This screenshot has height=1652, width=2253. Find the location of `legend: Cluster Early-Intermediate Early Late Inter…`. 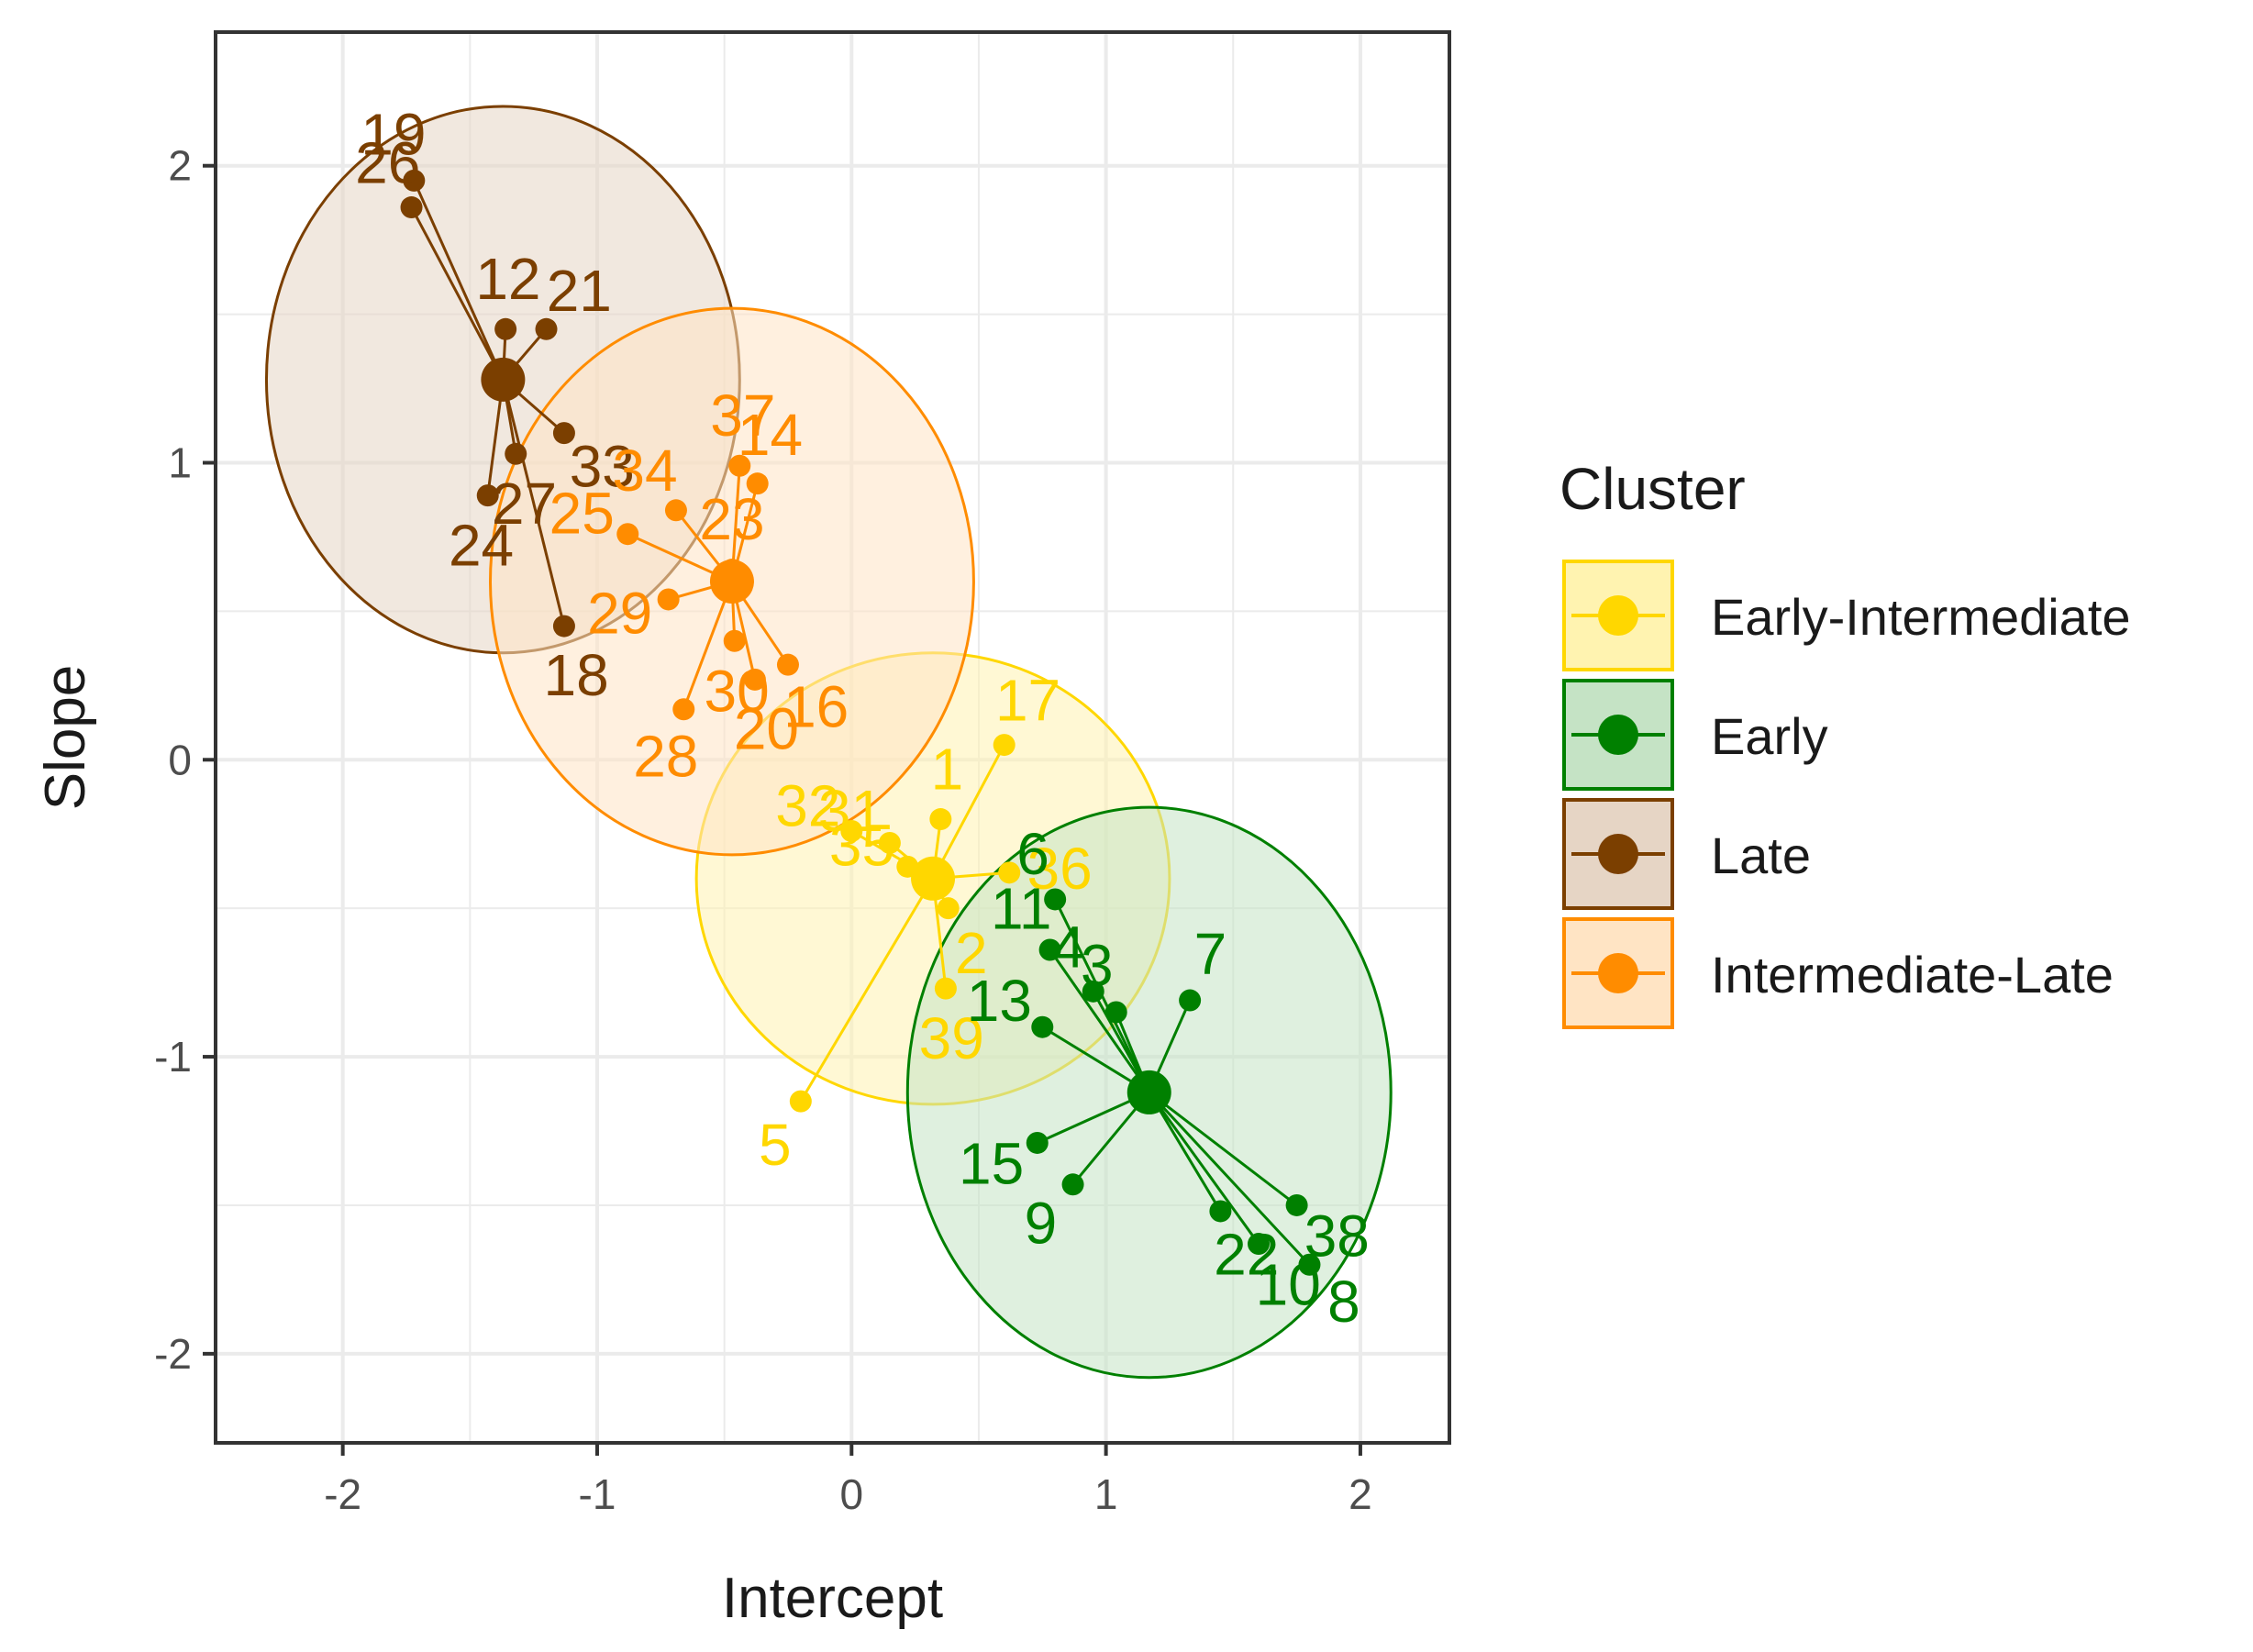

legend: Cluster Early-Intermediate Early Late Inter… is located at coordinates (1845, 742).